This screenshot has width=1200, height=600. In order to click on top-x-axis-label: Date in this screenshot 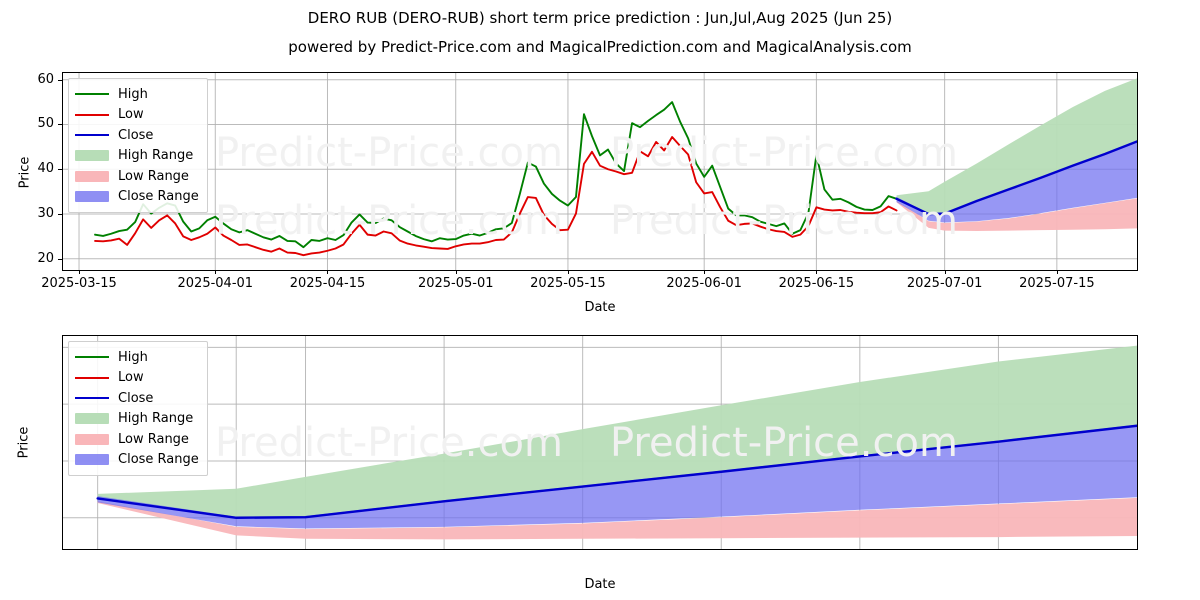, I will do `click(600, 307)`.